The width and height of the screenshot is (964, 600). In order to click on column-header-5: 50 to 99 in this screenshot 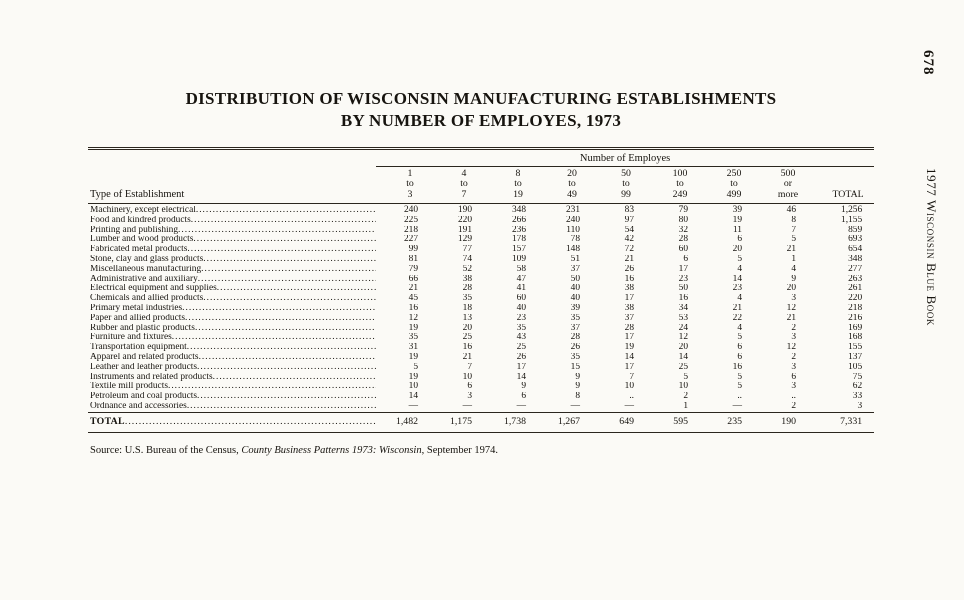, I will do `click(619, 185)`.